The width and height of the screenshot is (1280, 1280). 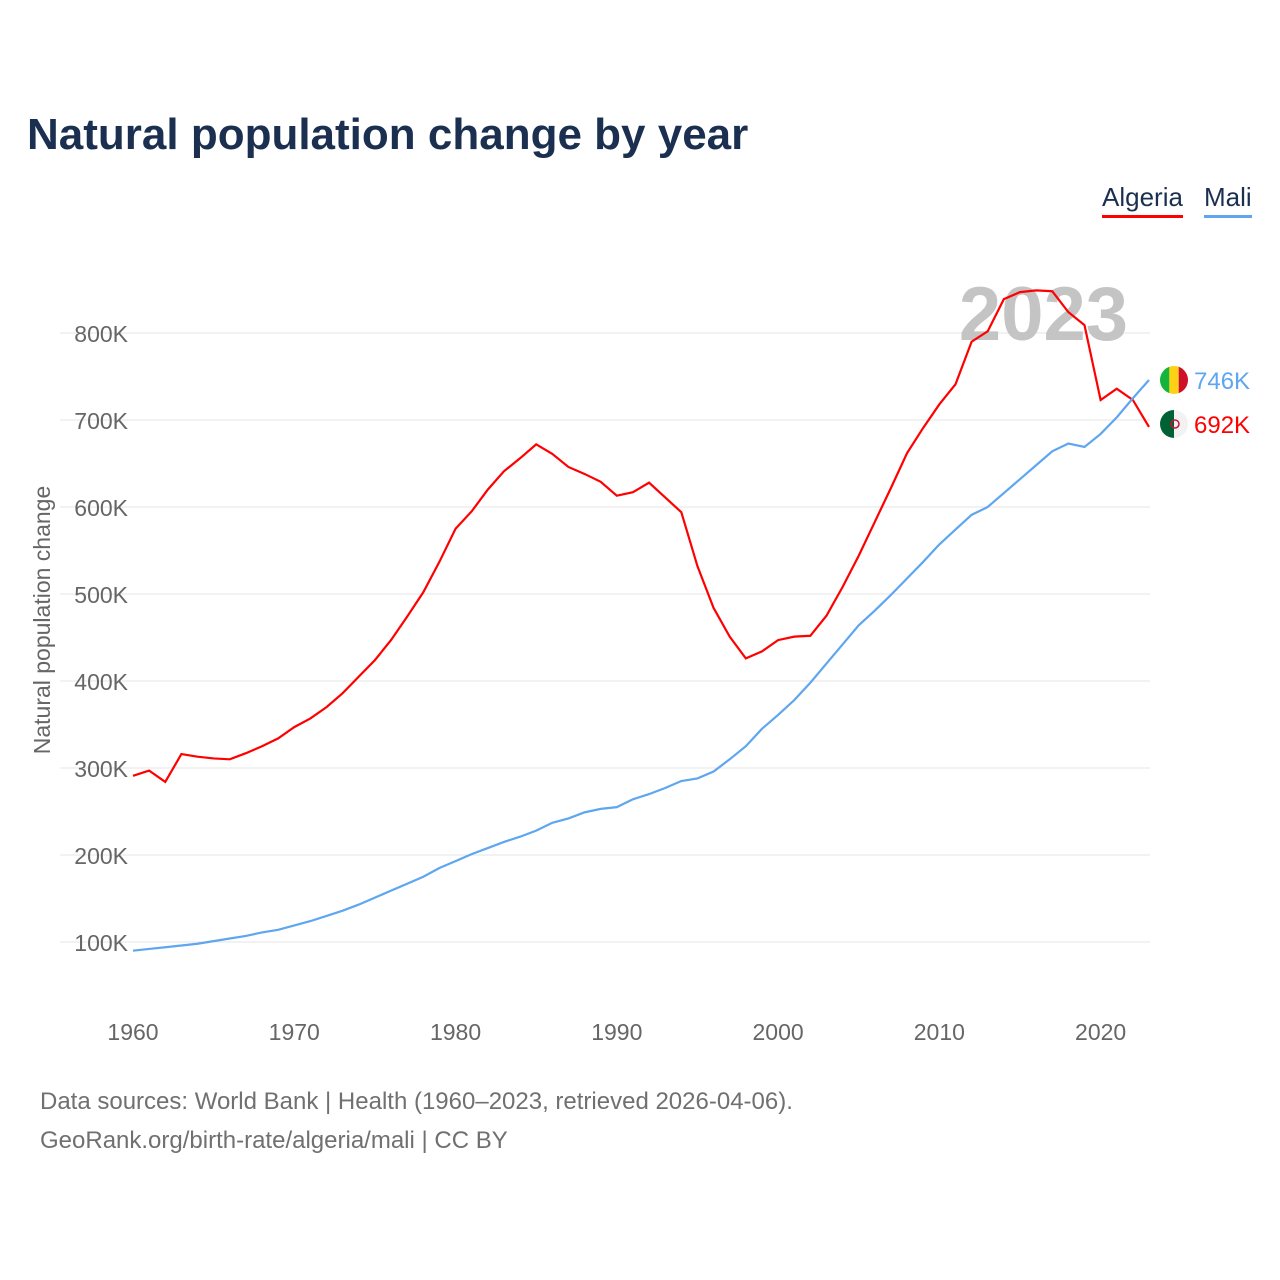 What do you see at coordinates (132, 1032) in the screenshot?
I see `x-tick-label: 1960` at bounding box center [132, 1032].